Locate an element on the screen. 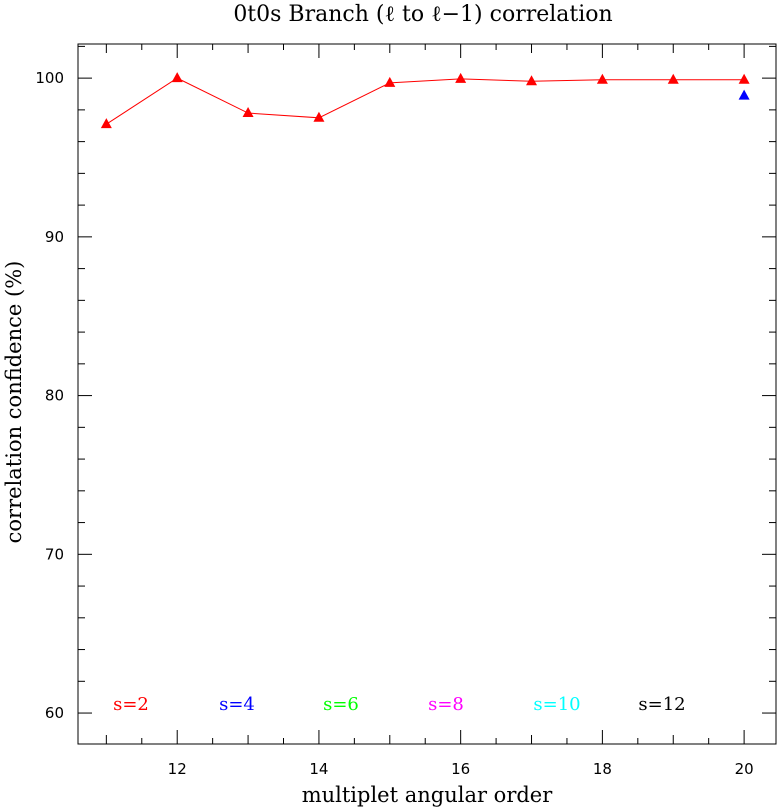 The height and width of the screenshot is (807, 777). y-tick-label: 100 is located at coordinates (49, 78).